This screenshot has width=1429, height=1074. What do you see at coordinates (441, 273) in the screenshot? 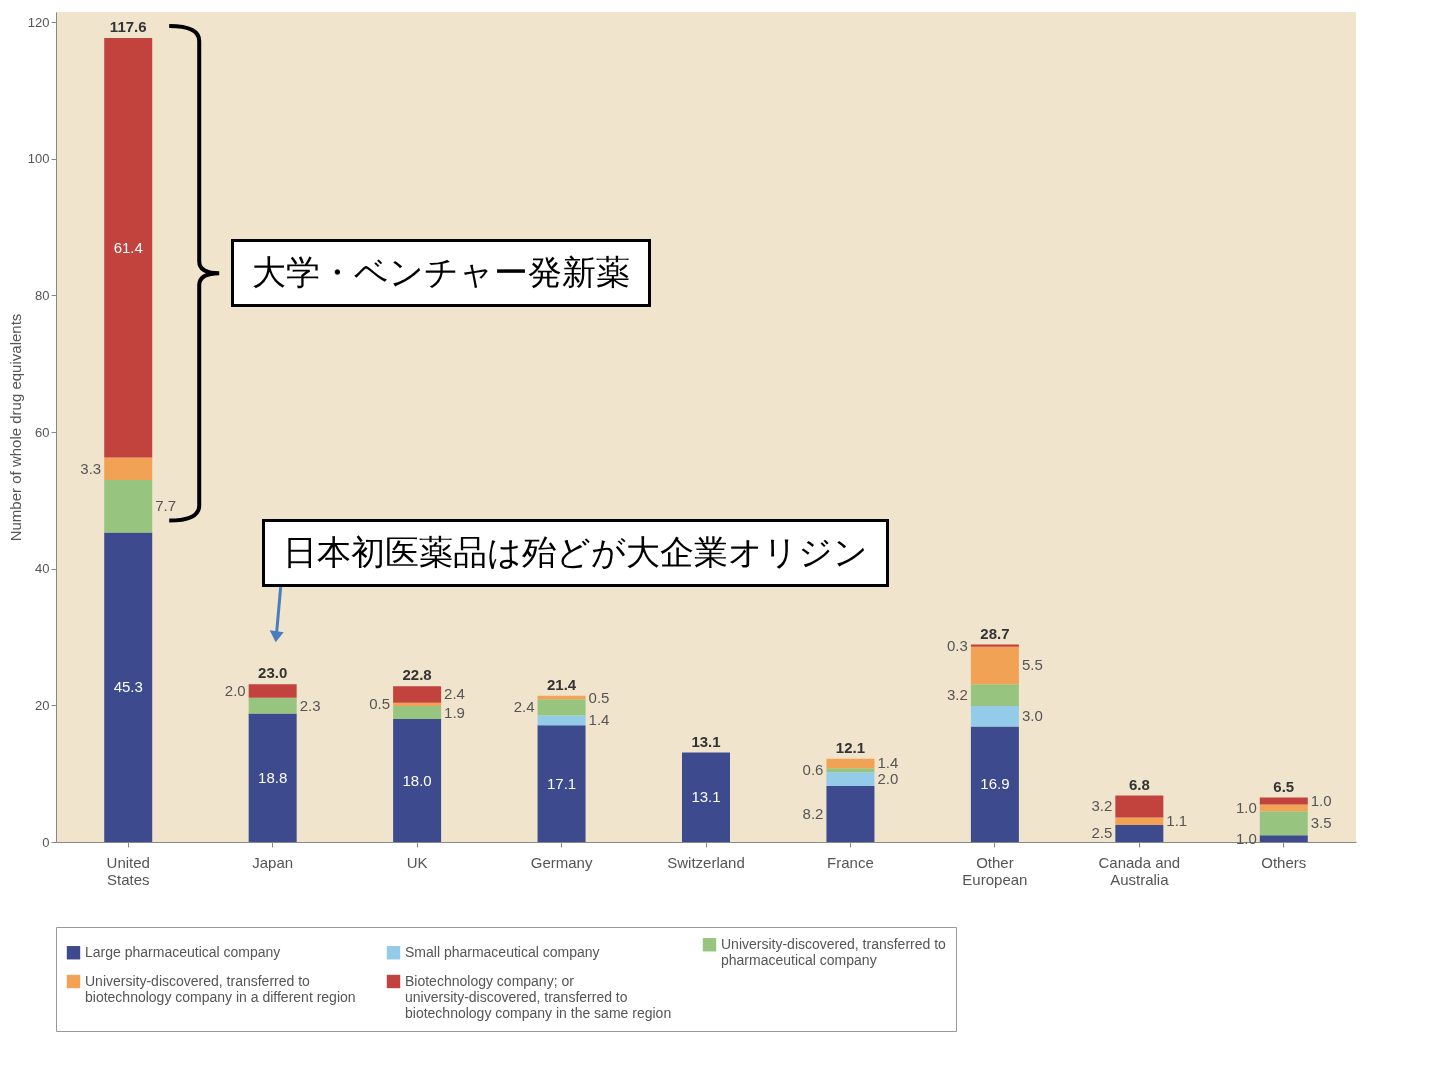
I see `annotation: 大学・ベンチャー発新薬` at bounding box center [441, 273].